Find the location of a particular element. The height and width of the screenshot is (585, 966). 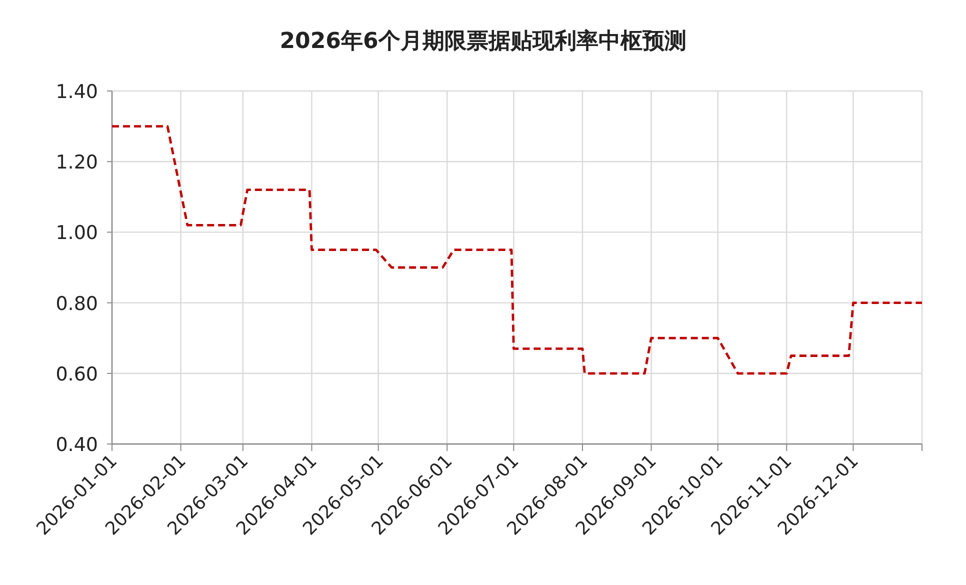

y-tick-label: 1.00 is located at coordinates (77, 233).